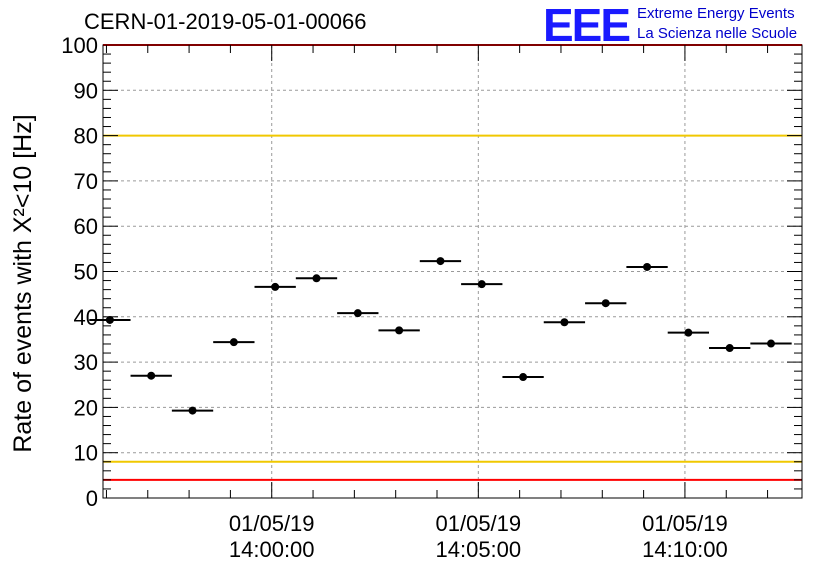 Image resolution: width=836 pixels, height=572 pixels. Describe the element at coordinates (272, 549) in the screenshot. I see `x-tick-label-time: 14:00:00` at that location.